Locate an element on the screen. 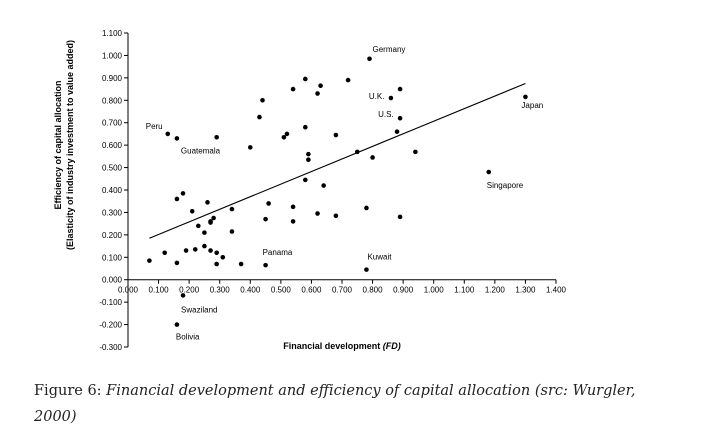  x-tick-label: 0.400 is located at coordinates (250, 290).